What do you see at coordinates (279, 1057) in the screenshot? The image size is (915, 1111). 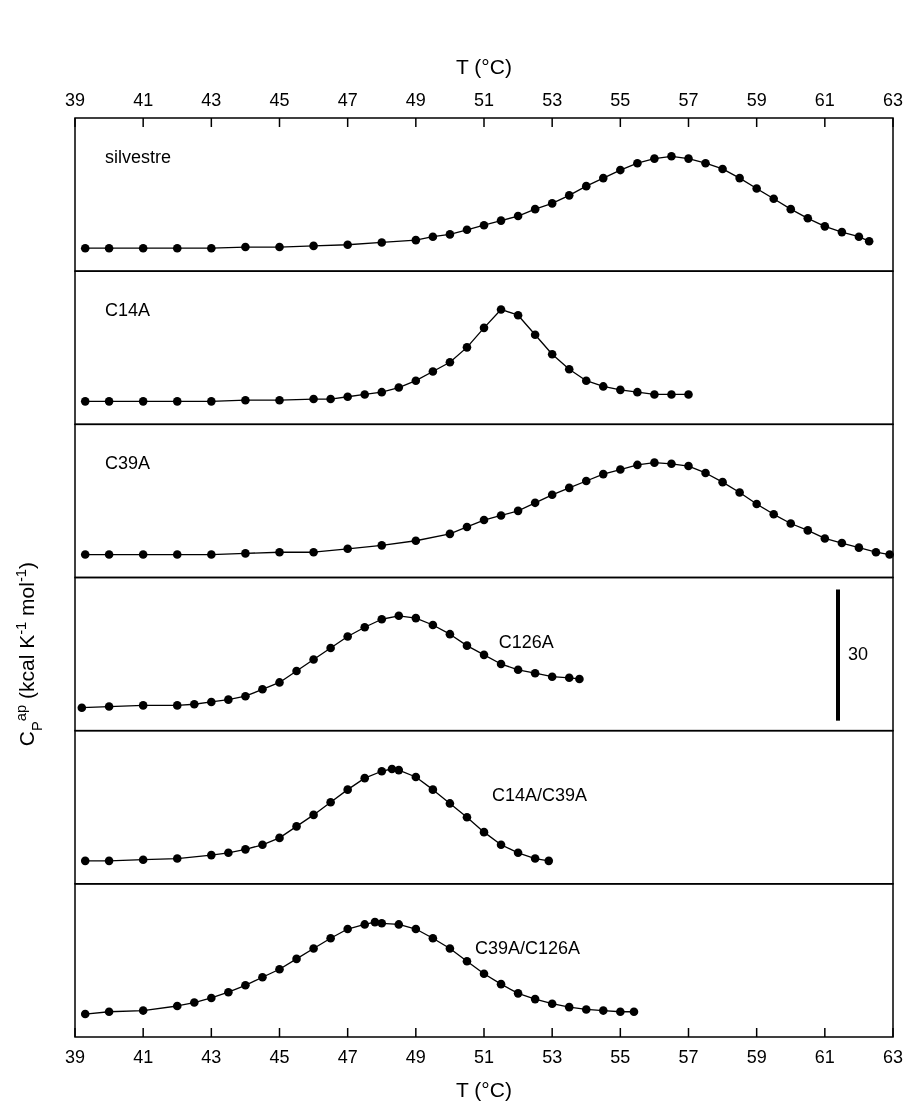 I see `x-tick-label: 45` at bounding box center [279, 1057].